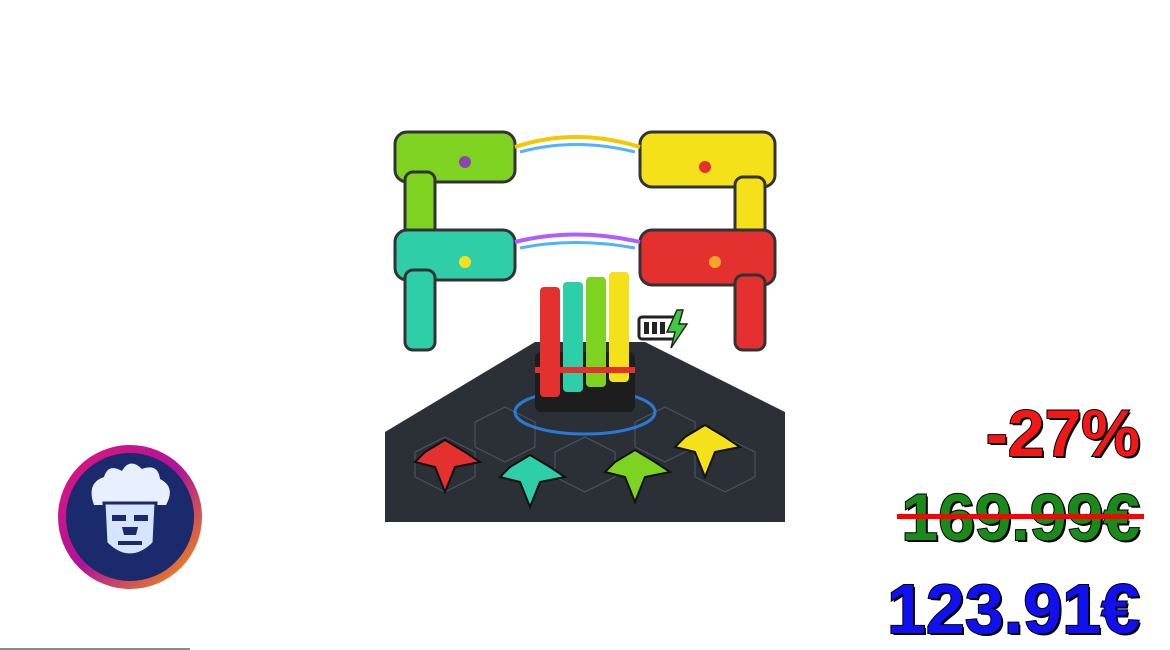 The height and width of the screenshot is (650, 1170). I want to click on sensor-target-green, so click(638, 476).